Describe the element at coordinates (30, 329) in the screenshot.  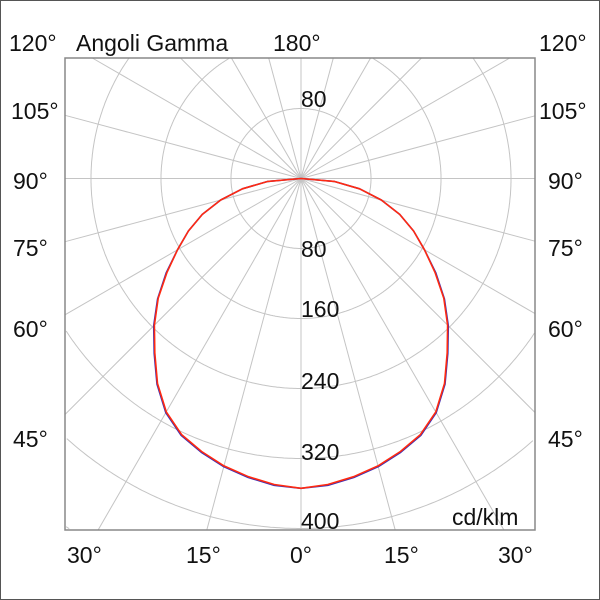
I see `angle-label-left: 60°` at that location.